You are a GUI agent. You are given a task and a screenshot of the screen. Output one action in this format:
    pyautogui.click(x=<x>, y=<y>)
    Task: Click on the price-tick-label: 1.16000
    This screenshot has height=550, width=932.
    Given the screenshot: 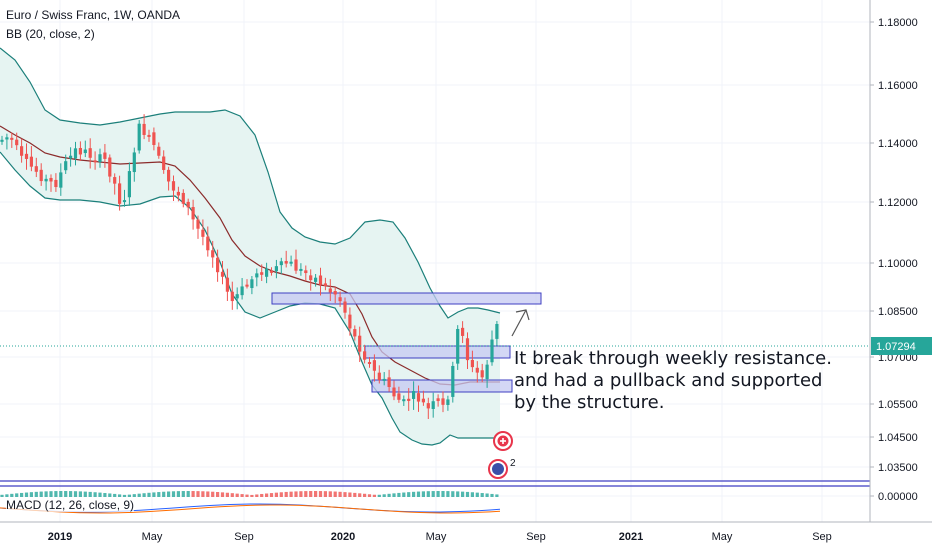 What is the action you would take?
    pyautogui.click(x=898, y=86)
    